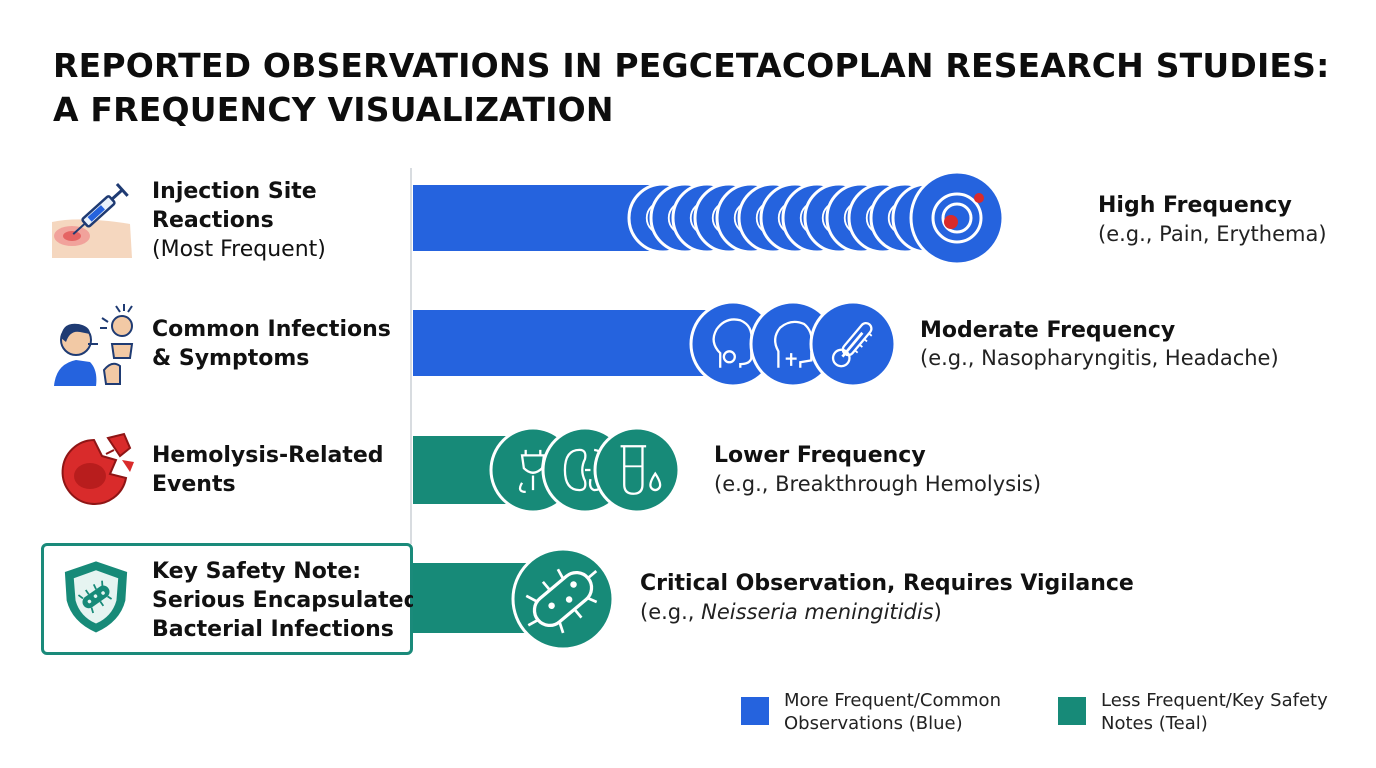 Image resolution: width=1376 pixels, height=768 pixels. Describe the element at coordinates (878, 484) in the screenshot. I see `annotation-sub-lower: (e.g., Breakthrough Hemolysis)` at that location.